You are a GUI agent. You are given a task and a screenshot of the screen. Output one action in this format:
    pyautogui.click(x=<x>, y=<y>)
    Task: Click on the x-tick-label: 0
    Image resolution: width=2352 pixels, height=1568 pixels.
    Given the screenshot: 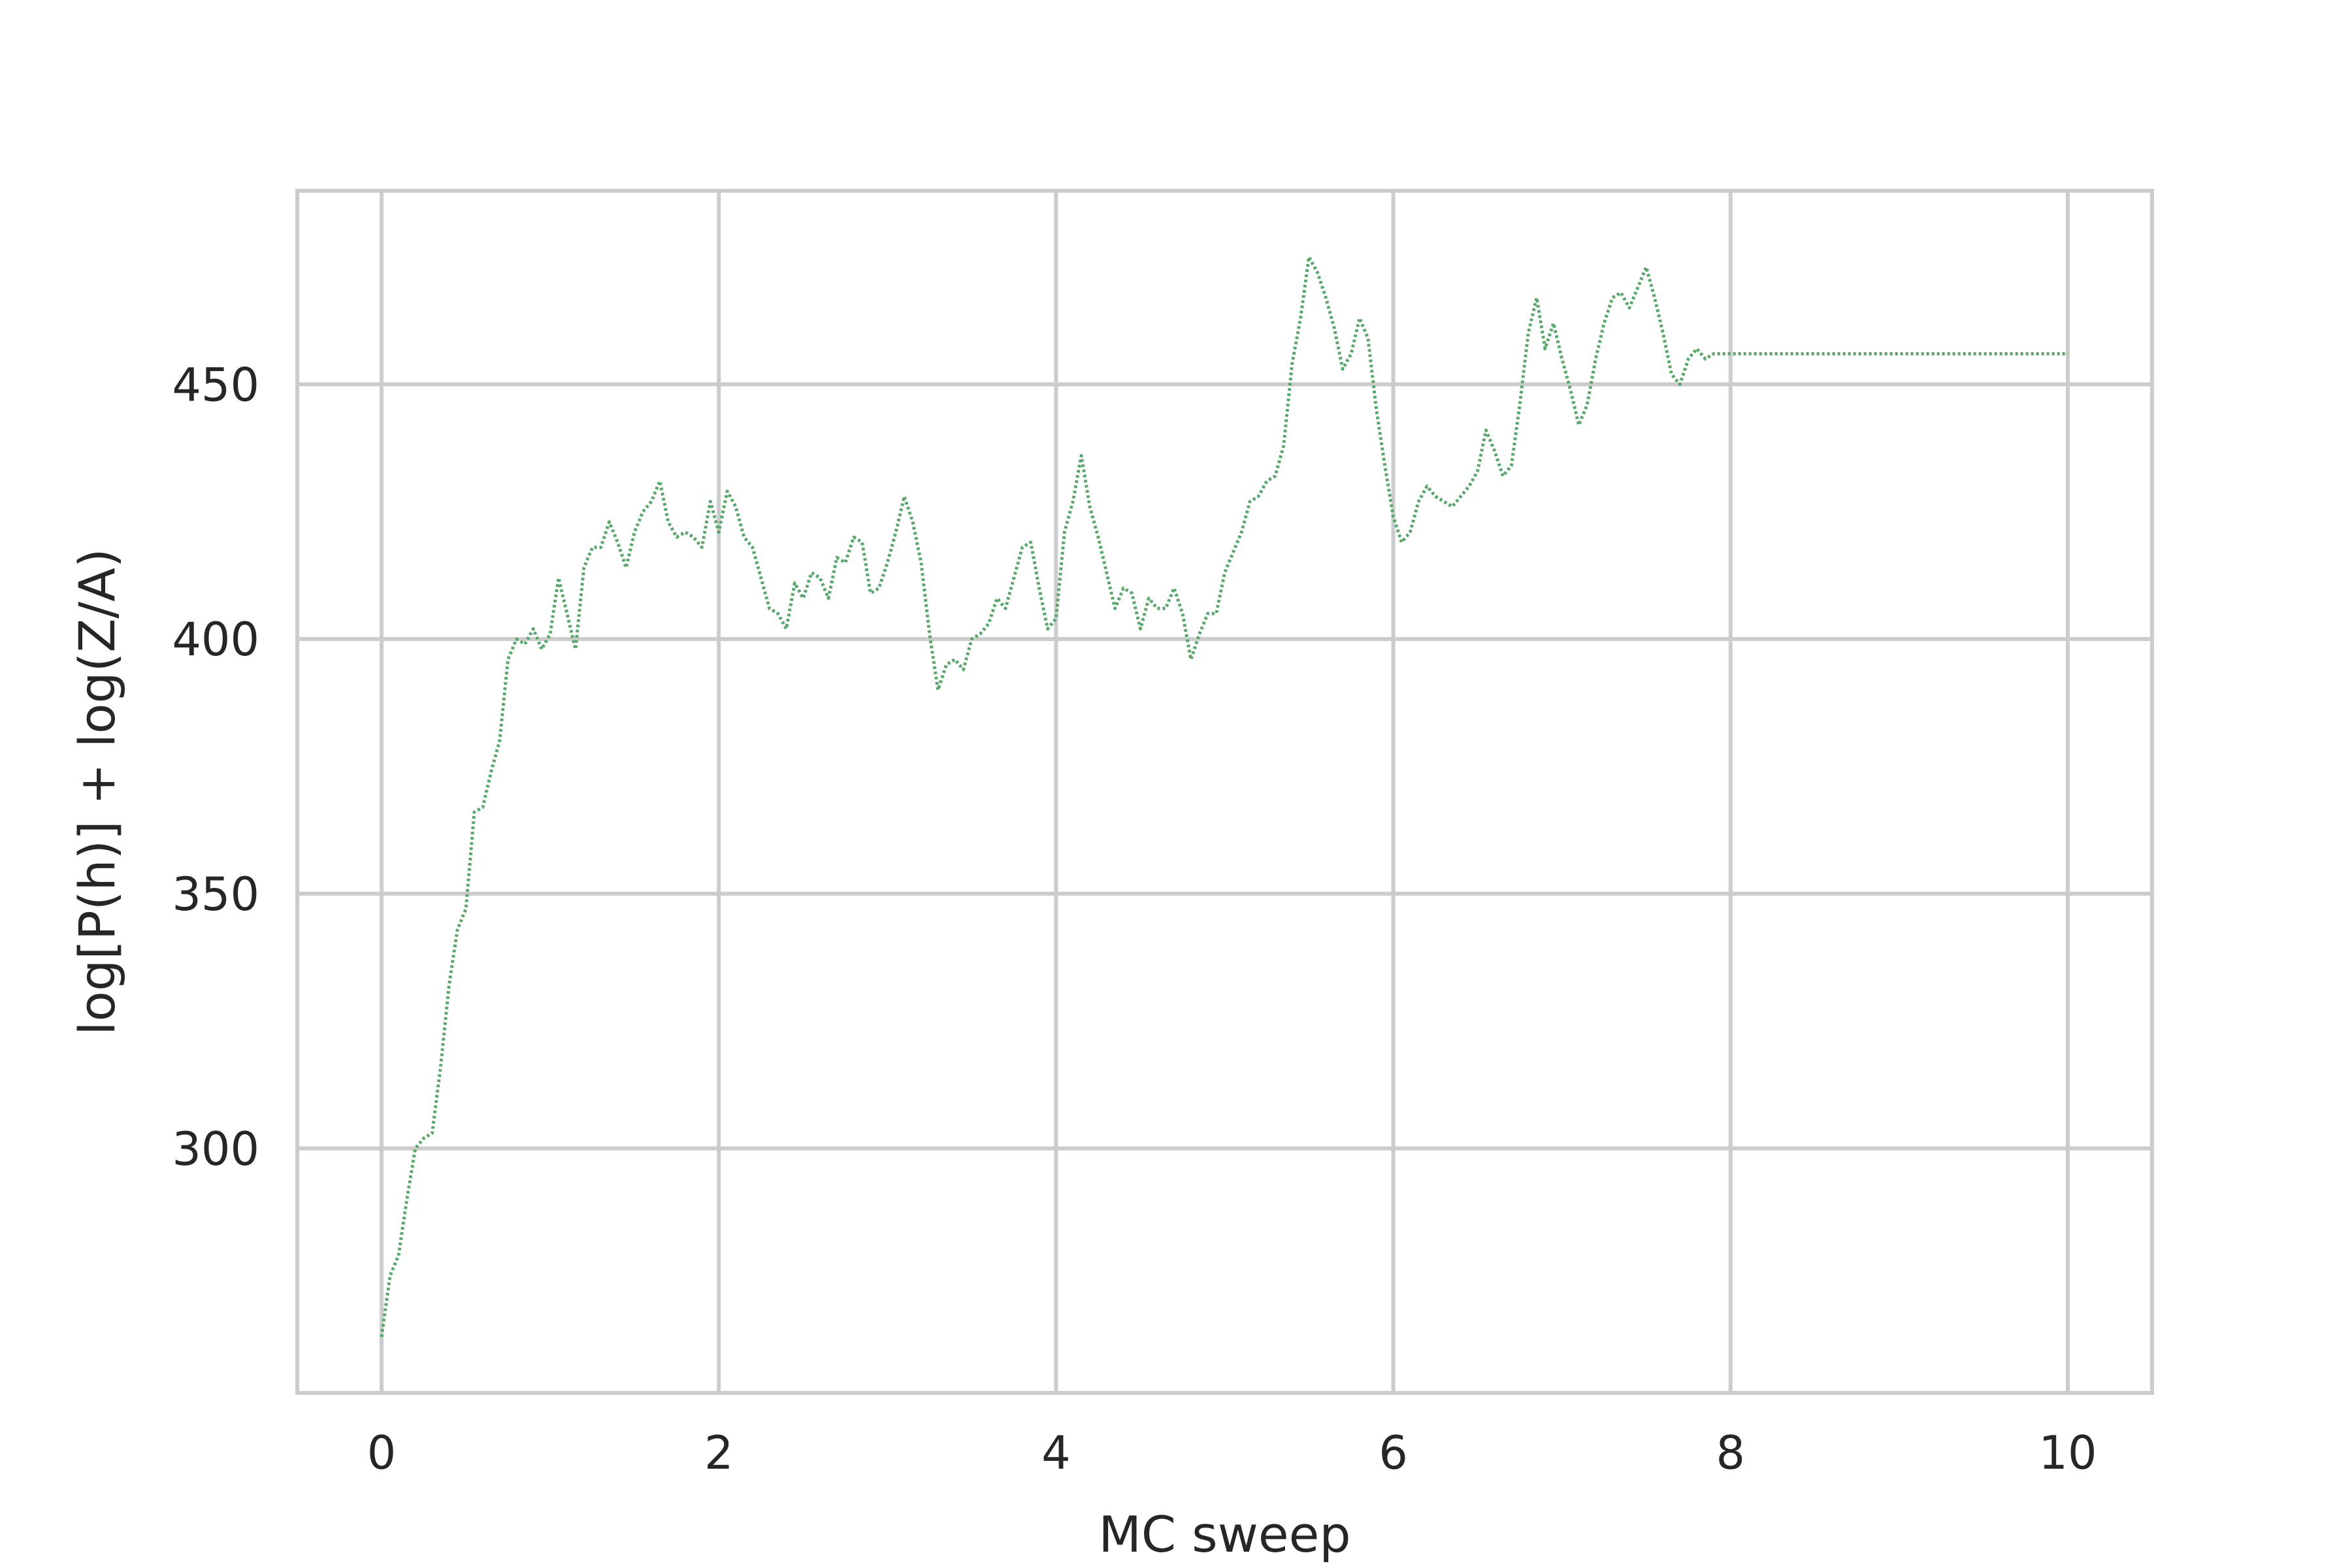 What is the action you would take?
    pyautogui.click(x=382, y=1453)
    